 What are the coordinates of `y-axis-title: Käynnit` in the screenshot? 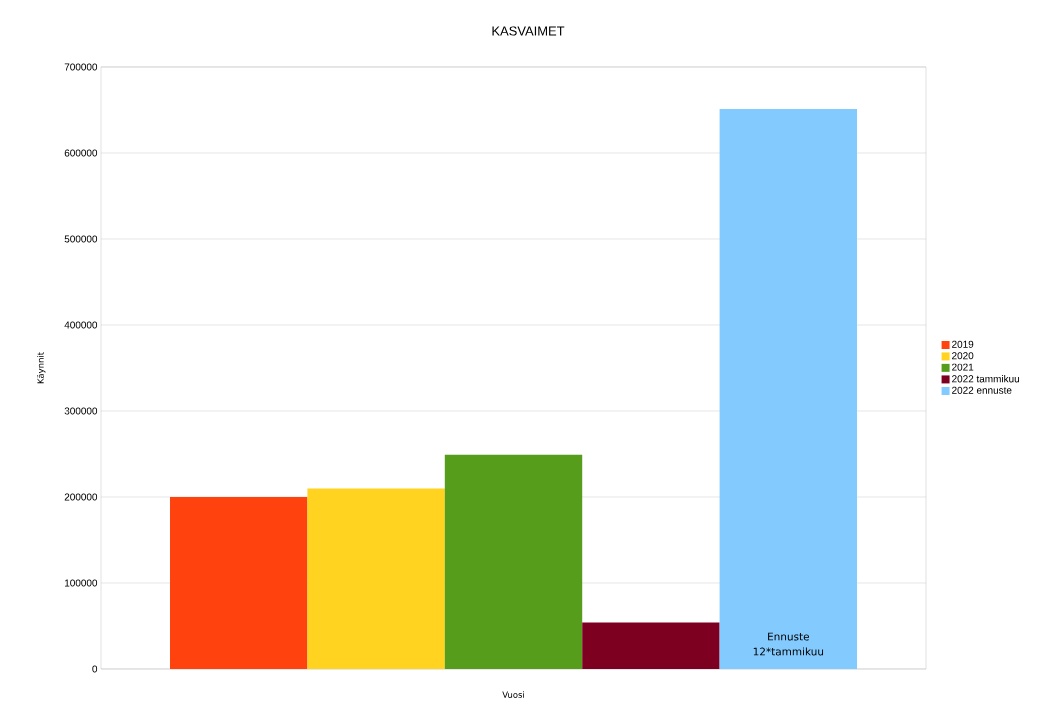 It's located at (41, 368).